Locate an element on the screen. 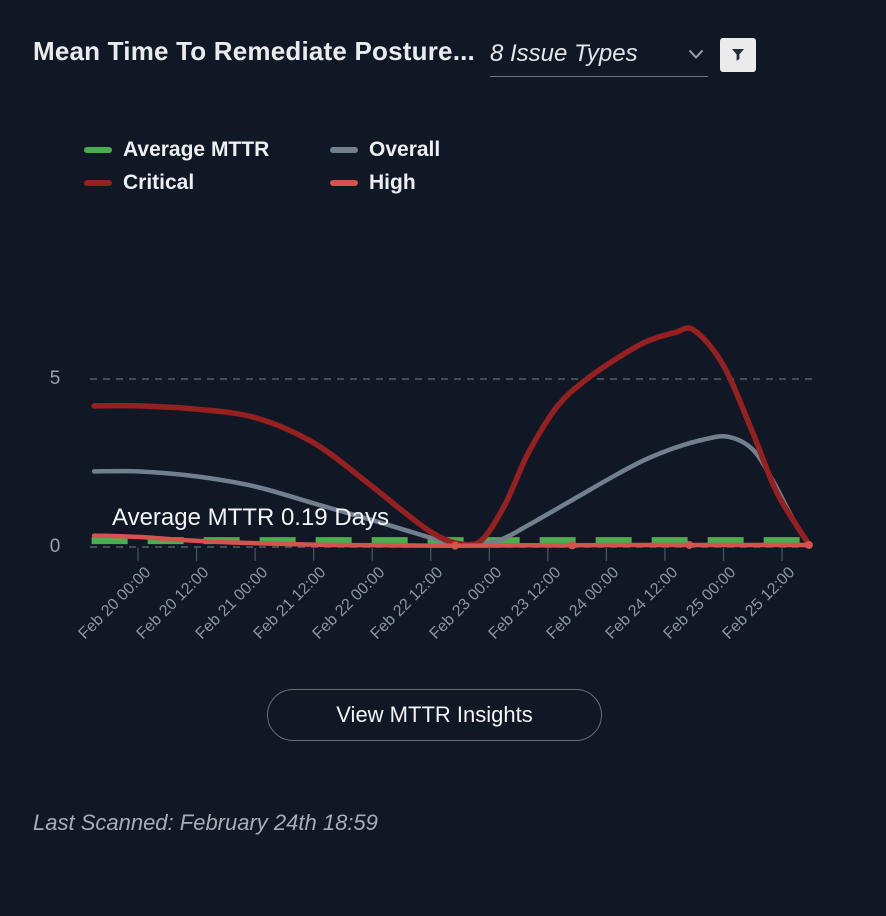 The image size is (886, 916). series-line-high is located at coordinates (451, 540).